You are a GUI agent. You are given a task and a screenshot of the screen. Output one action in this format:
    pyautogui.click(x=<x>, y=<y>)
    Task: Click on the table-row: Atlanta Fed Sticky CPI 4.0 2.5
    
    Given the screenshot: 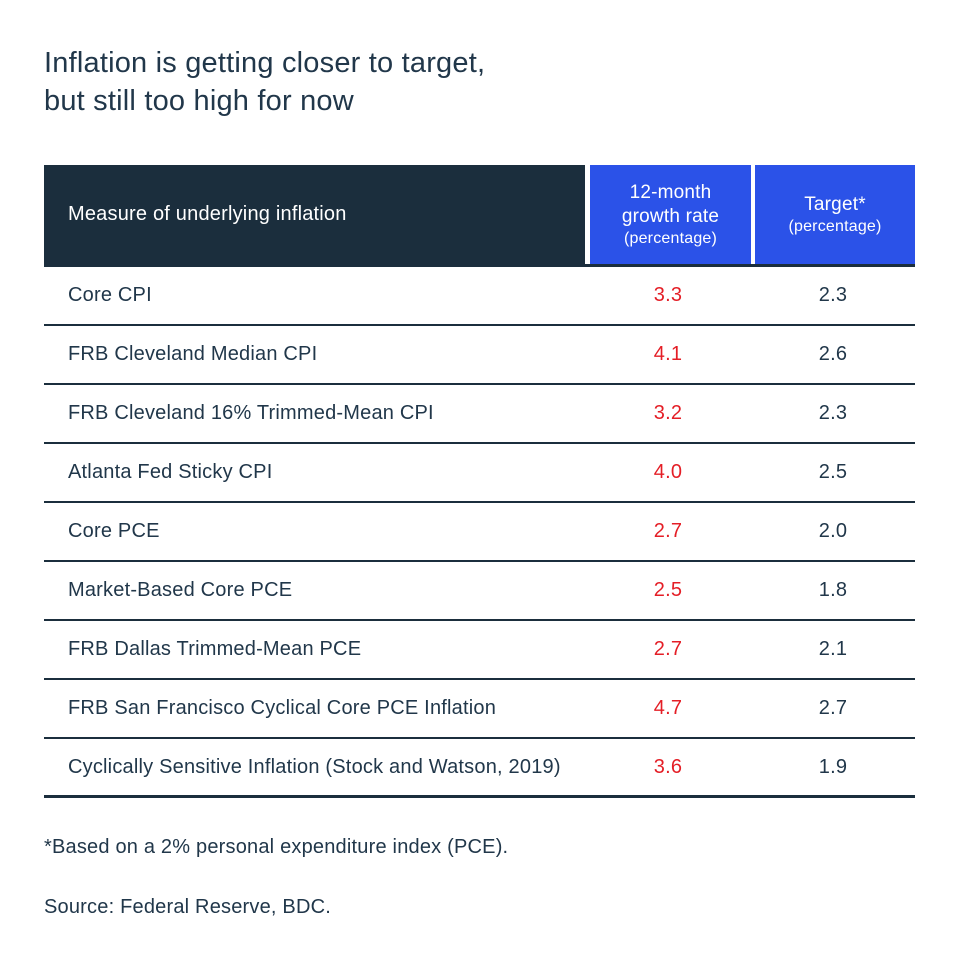 What is the action you would take?
    pyautogui.click(x=479, y=473)
    